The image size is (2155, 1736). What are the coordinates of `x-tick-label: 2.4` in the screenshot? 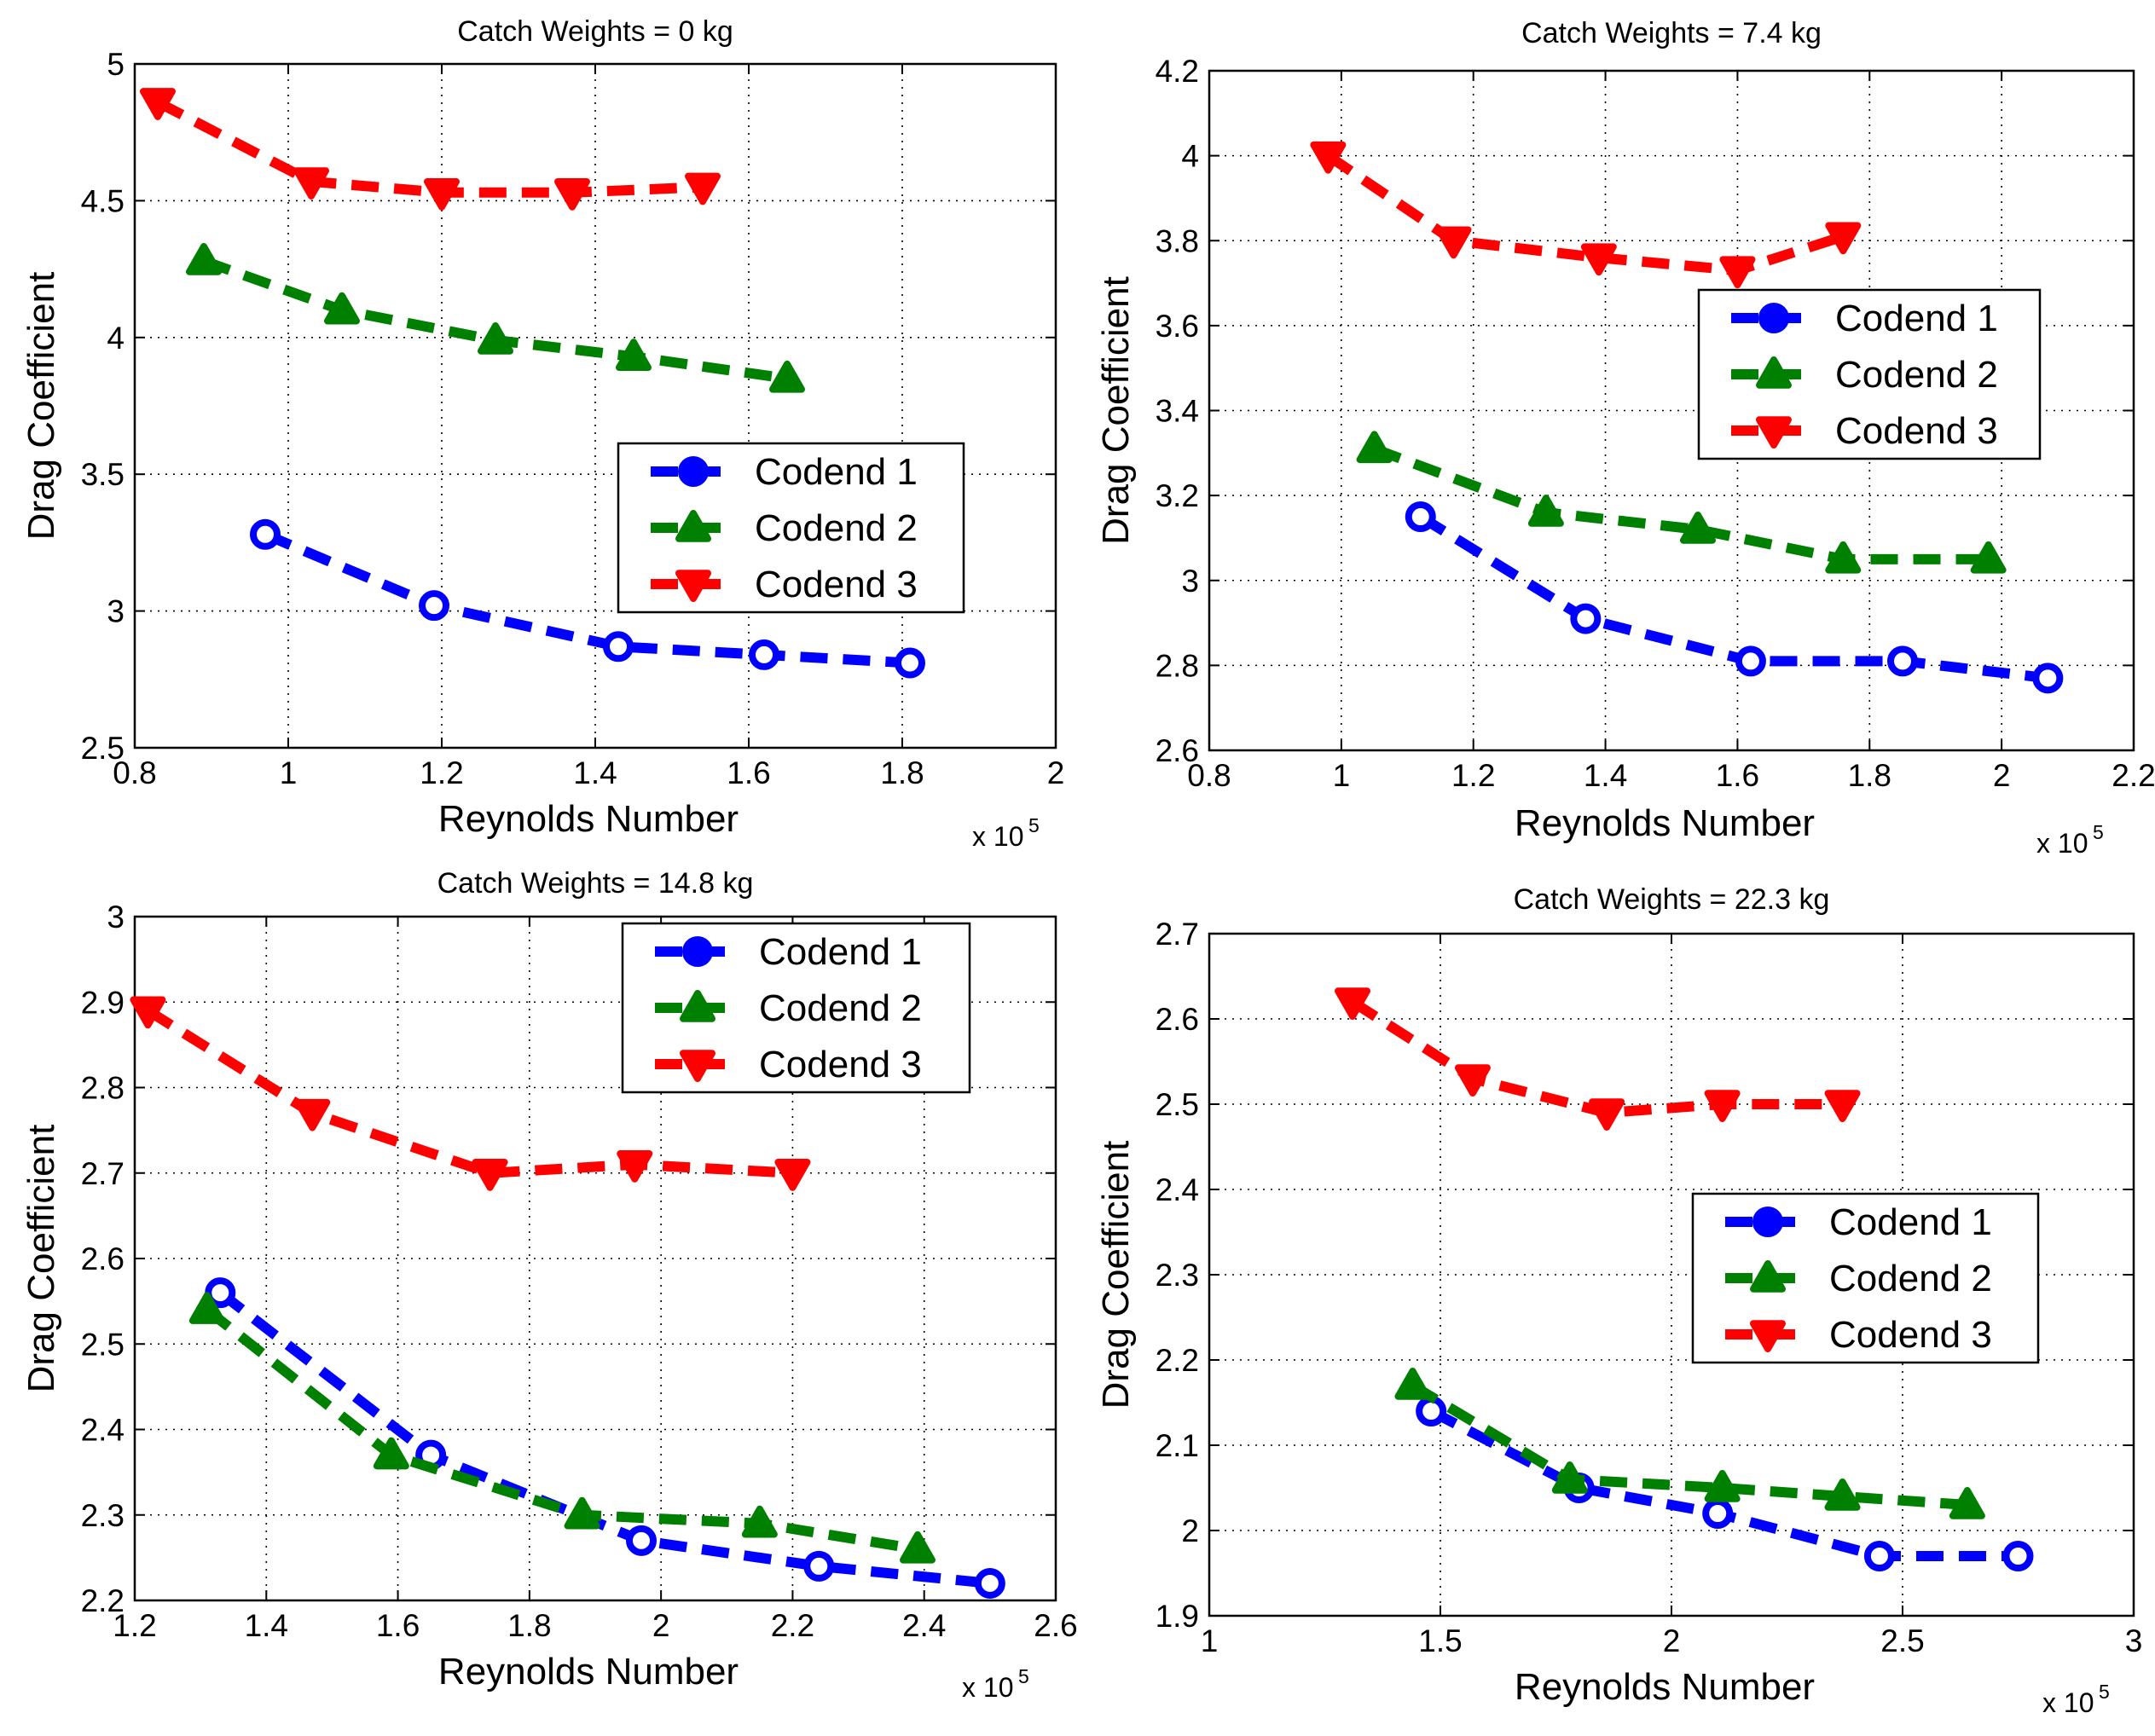 It's located at (924, 1625).